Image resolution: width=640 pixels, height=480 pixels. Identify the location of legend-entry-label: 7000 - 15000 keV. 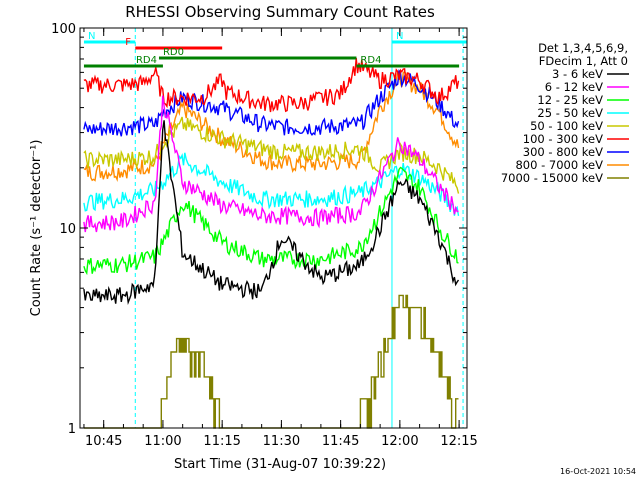
(552, 178).